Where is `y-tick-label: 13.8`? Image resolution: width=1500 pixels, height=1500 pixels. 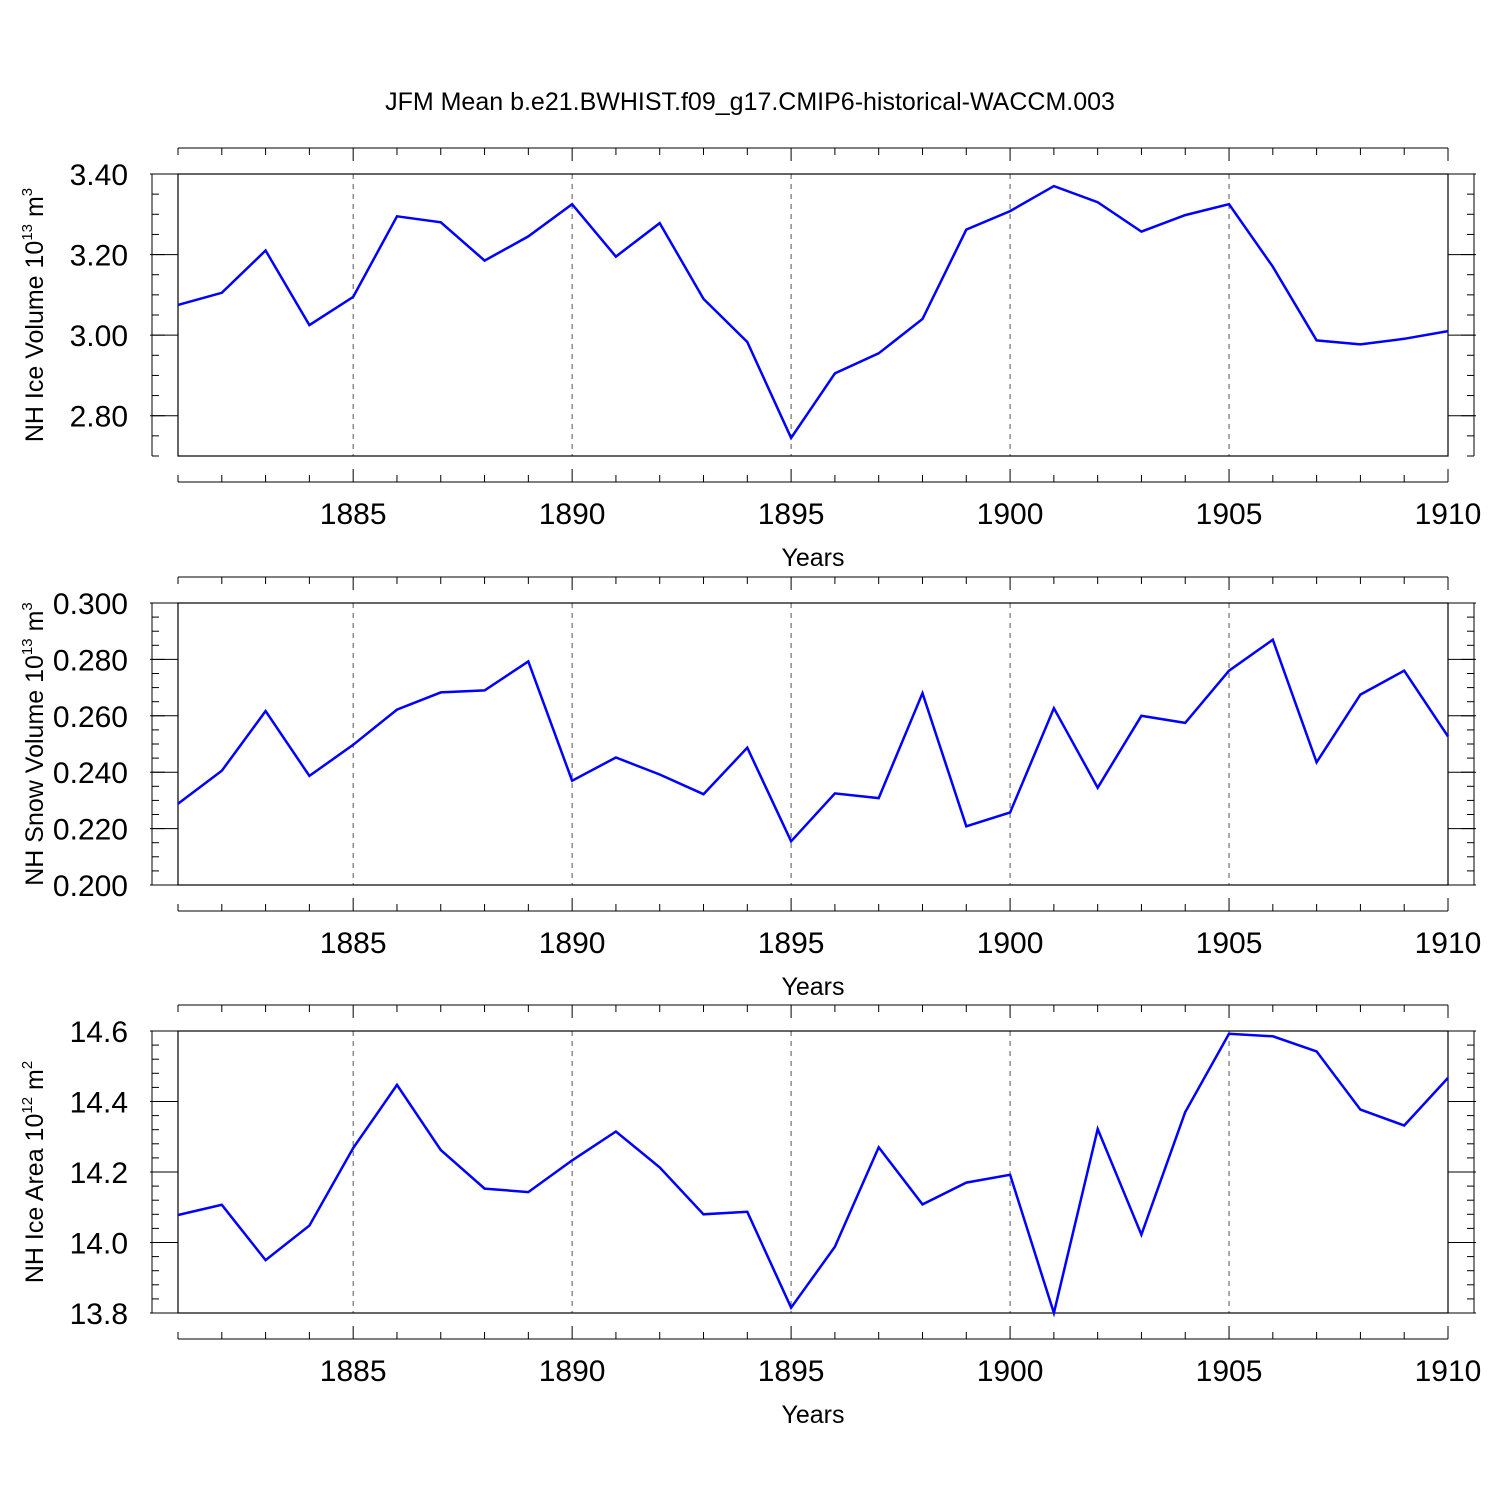 y-tick-label: 13.8 is located at coordinates (99, 1314).